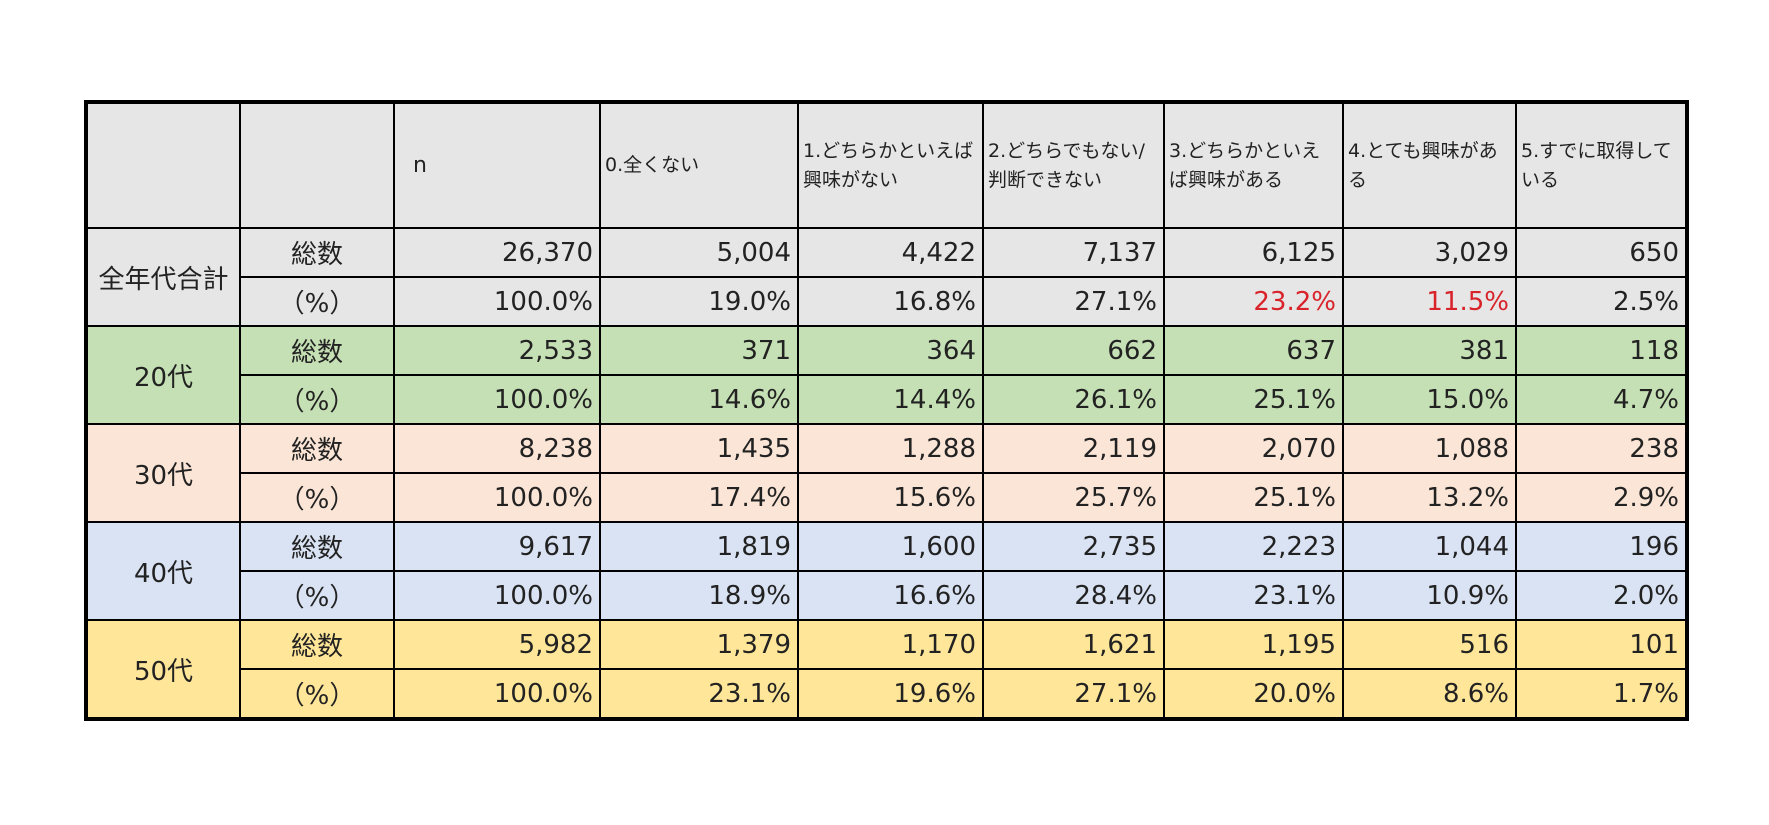 The height and width of the screenshot is (825, 1769). Describe the element at coordinates (497, 644) in the screenshot. I see `table-cell: 5,982` at that location.